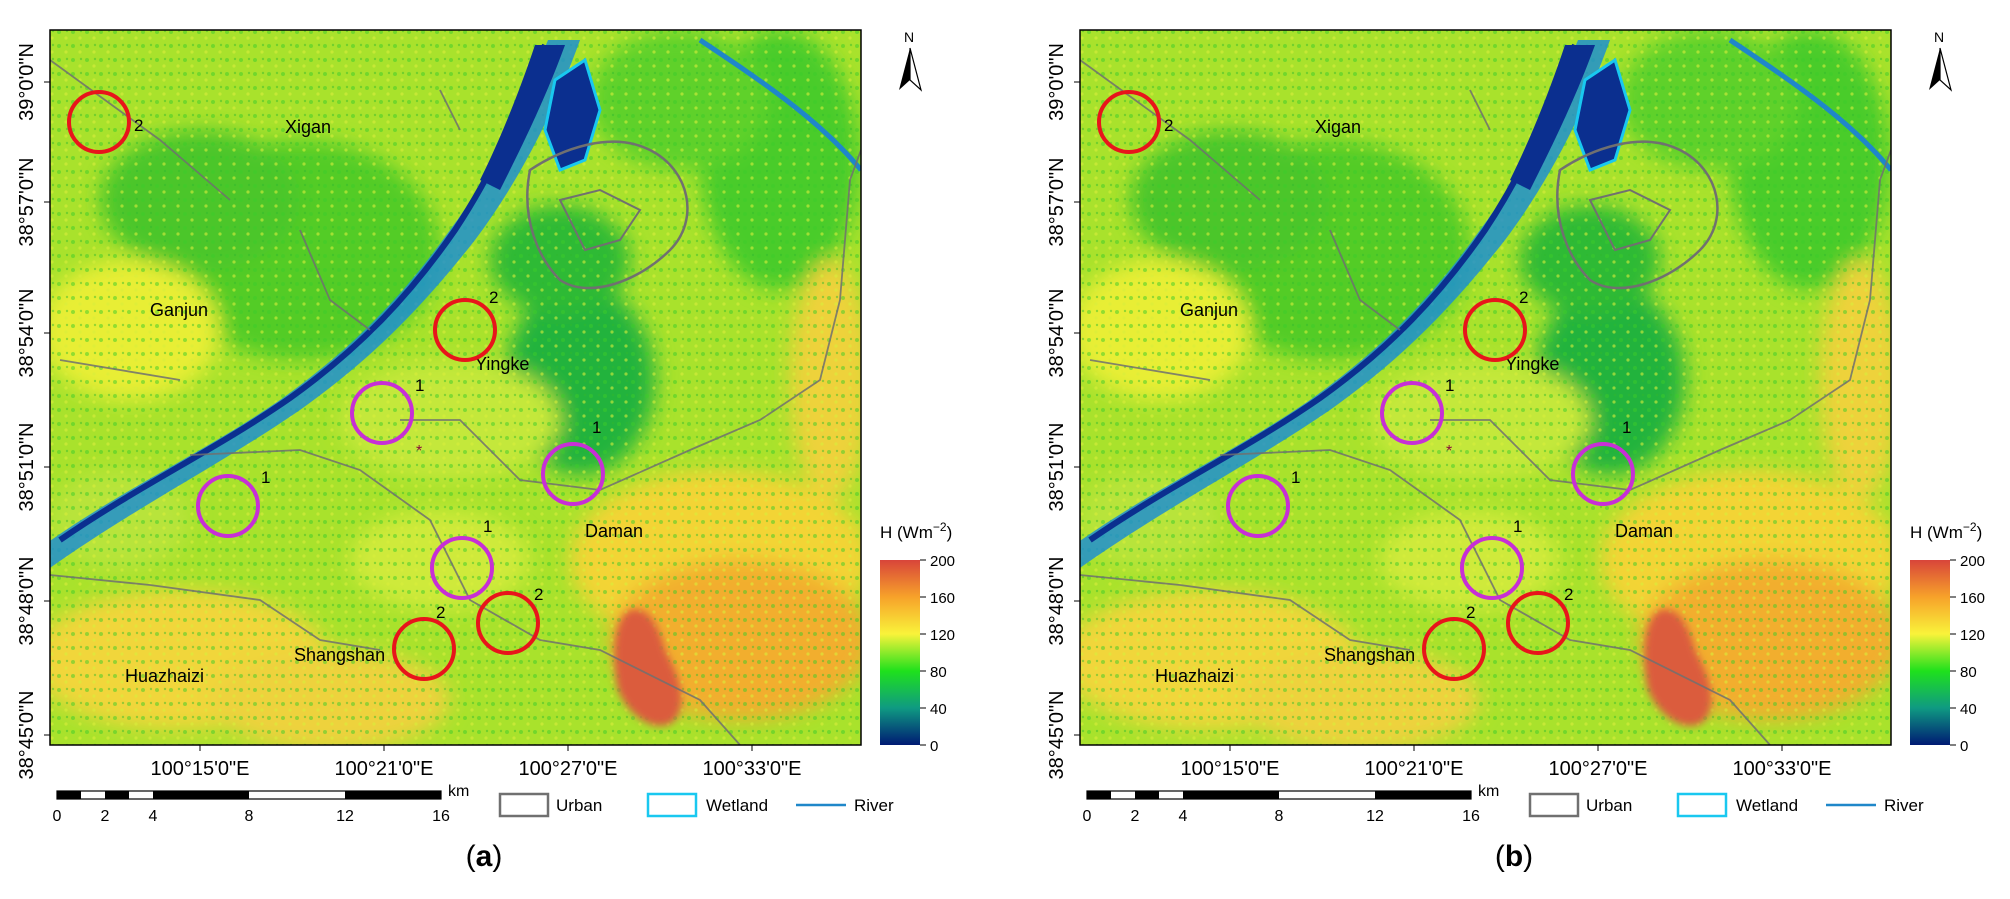  I want to click on colorbar-tick: 0, so click(934, 746).